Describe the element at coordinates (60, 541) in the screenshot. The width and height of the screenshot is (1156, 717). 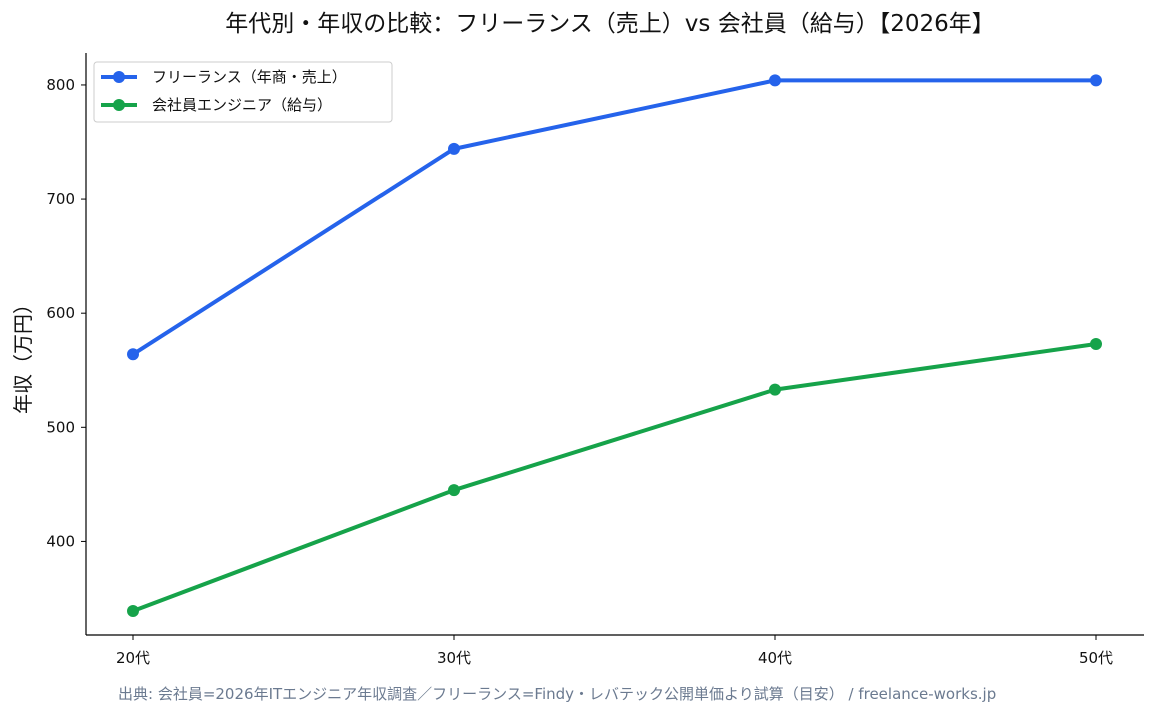
I see `y-tick-label: 400` at that location.